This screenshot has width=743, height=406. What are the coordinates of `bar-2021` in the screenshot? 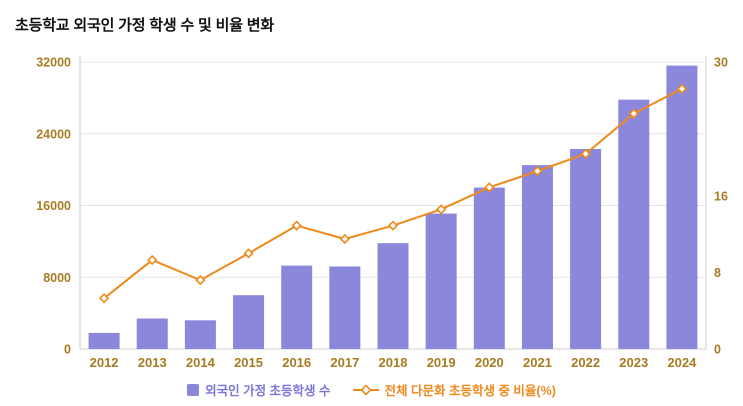 It's located at (537, 257).